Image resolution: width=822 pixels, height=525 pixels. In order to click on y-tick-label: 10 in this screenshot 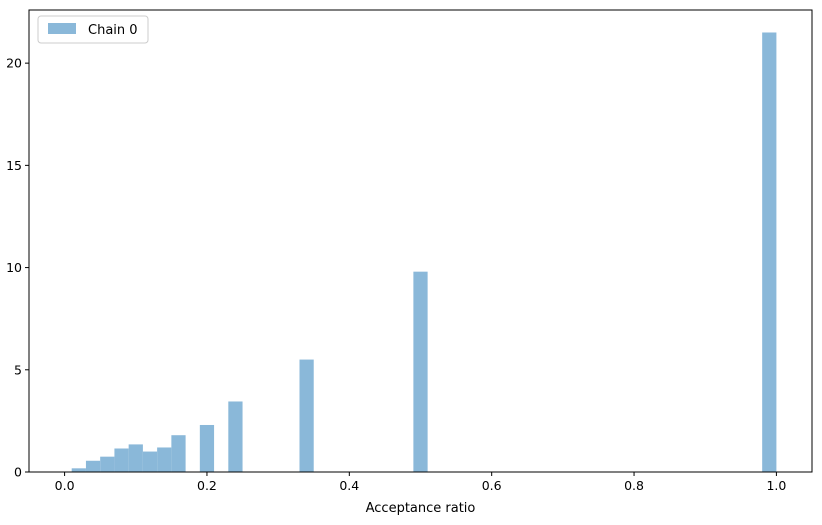, I will do `click(14, 267)`.